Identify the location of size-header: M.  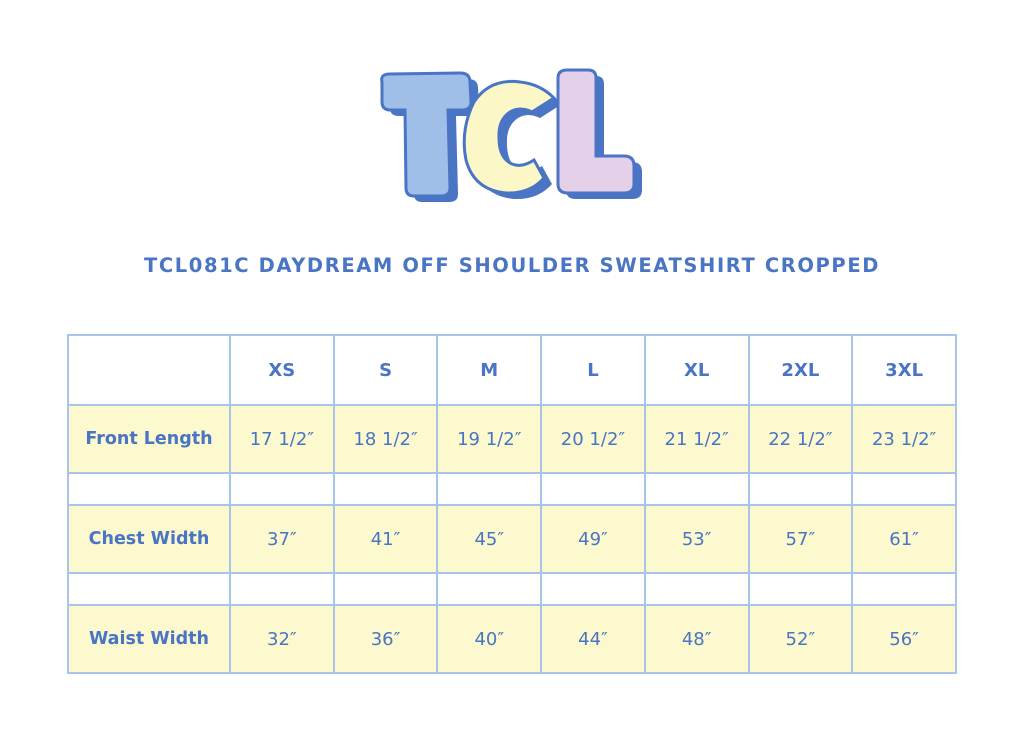
(489, 370).